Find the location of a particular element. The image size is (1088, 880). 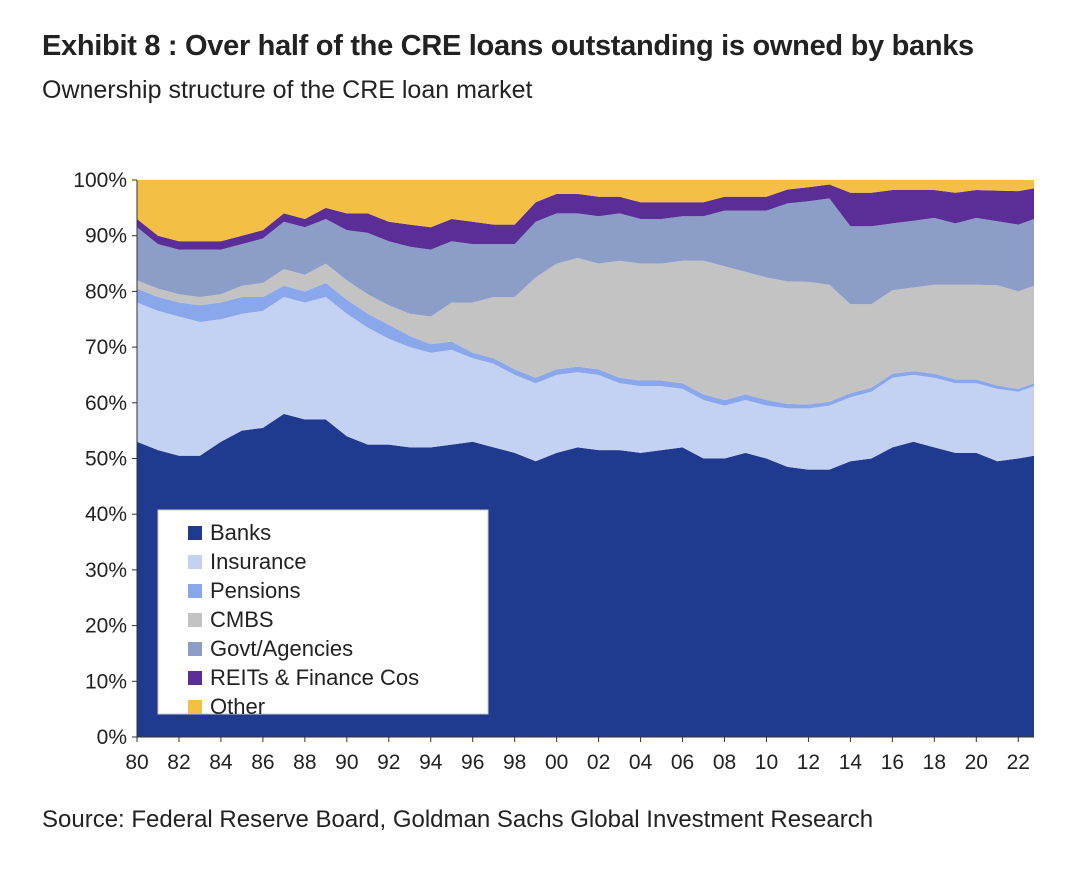

y-tick-label: 100% is located at coordinates (100, 180).